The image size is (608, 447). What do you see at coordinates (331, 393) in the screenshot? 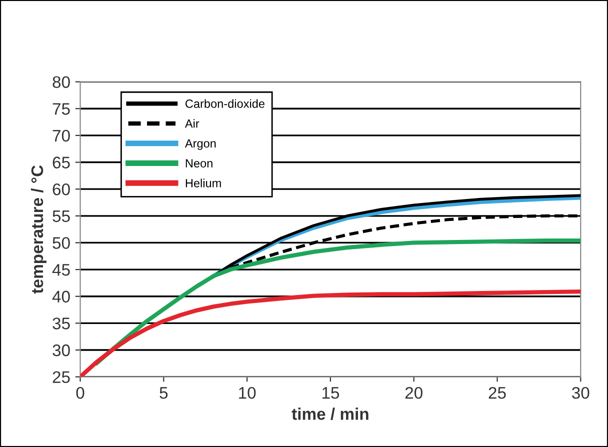
I see `x-tick-label: 15` at bounding box center [331, 393].